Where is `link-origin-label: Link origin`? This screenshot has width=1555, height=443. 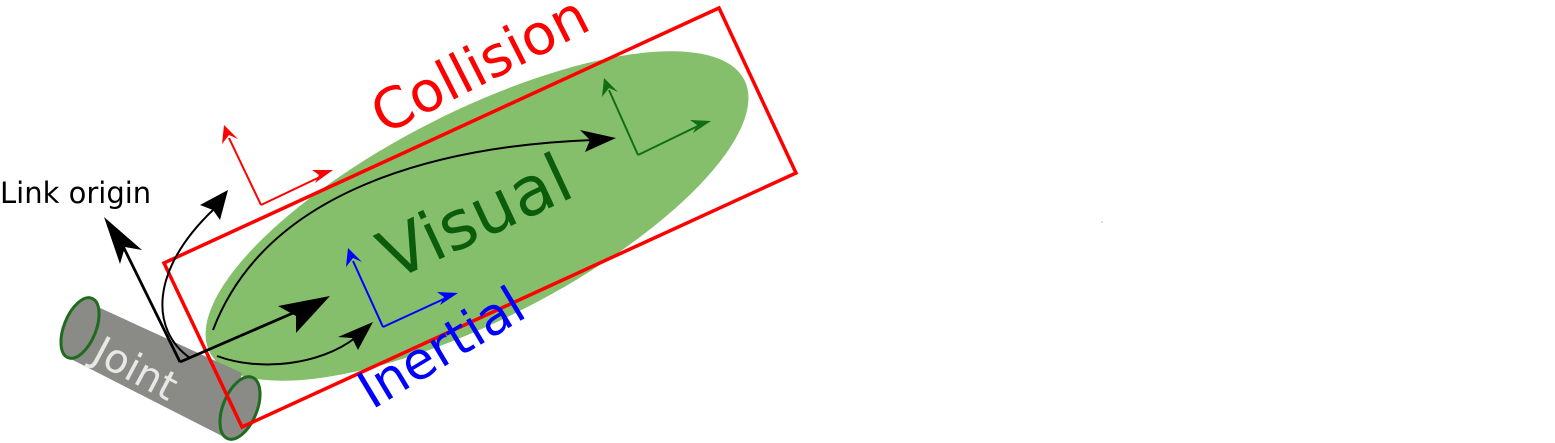
link-origin-label: Link origin is located at coordinates (75, 193).